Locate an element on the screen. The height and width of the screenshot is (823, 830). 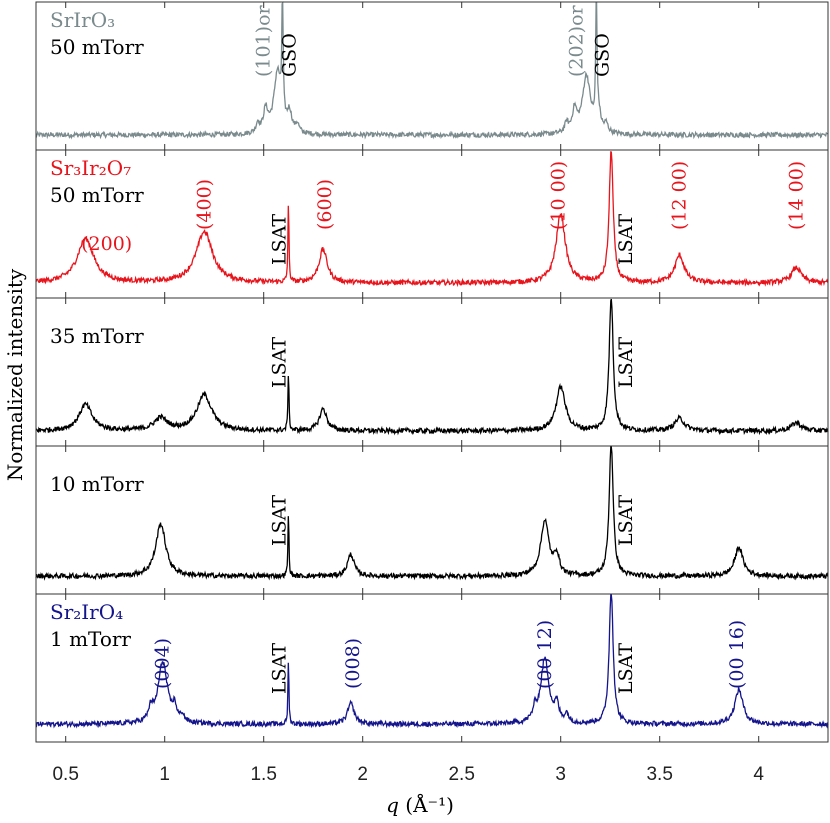
x-tick-label: 3 is located at coordinates (560, 774).